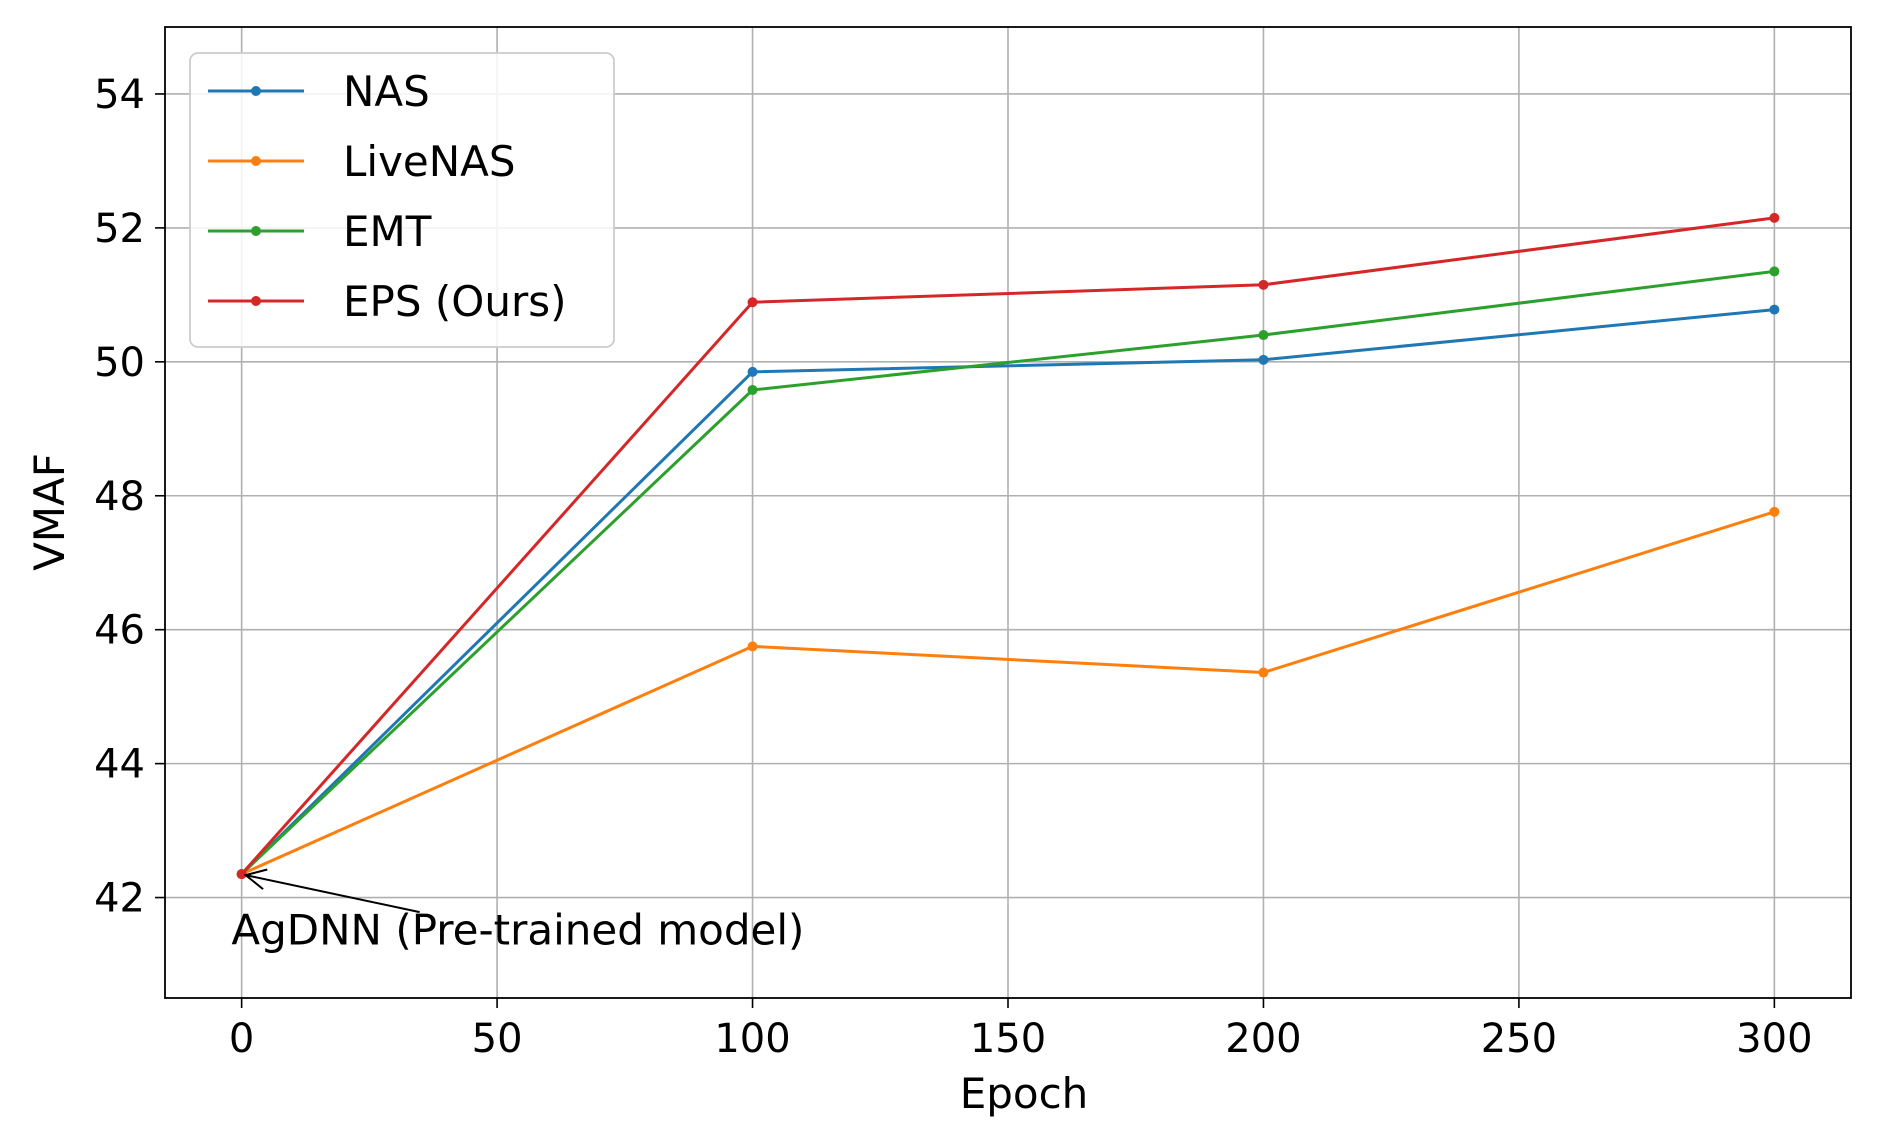 This screenshot has height=1142, width=1903. What do you see at coordinates (49, 512) in the screenshot?
I see `y-axis-label: VMAF` at bounding box center [49, 512].